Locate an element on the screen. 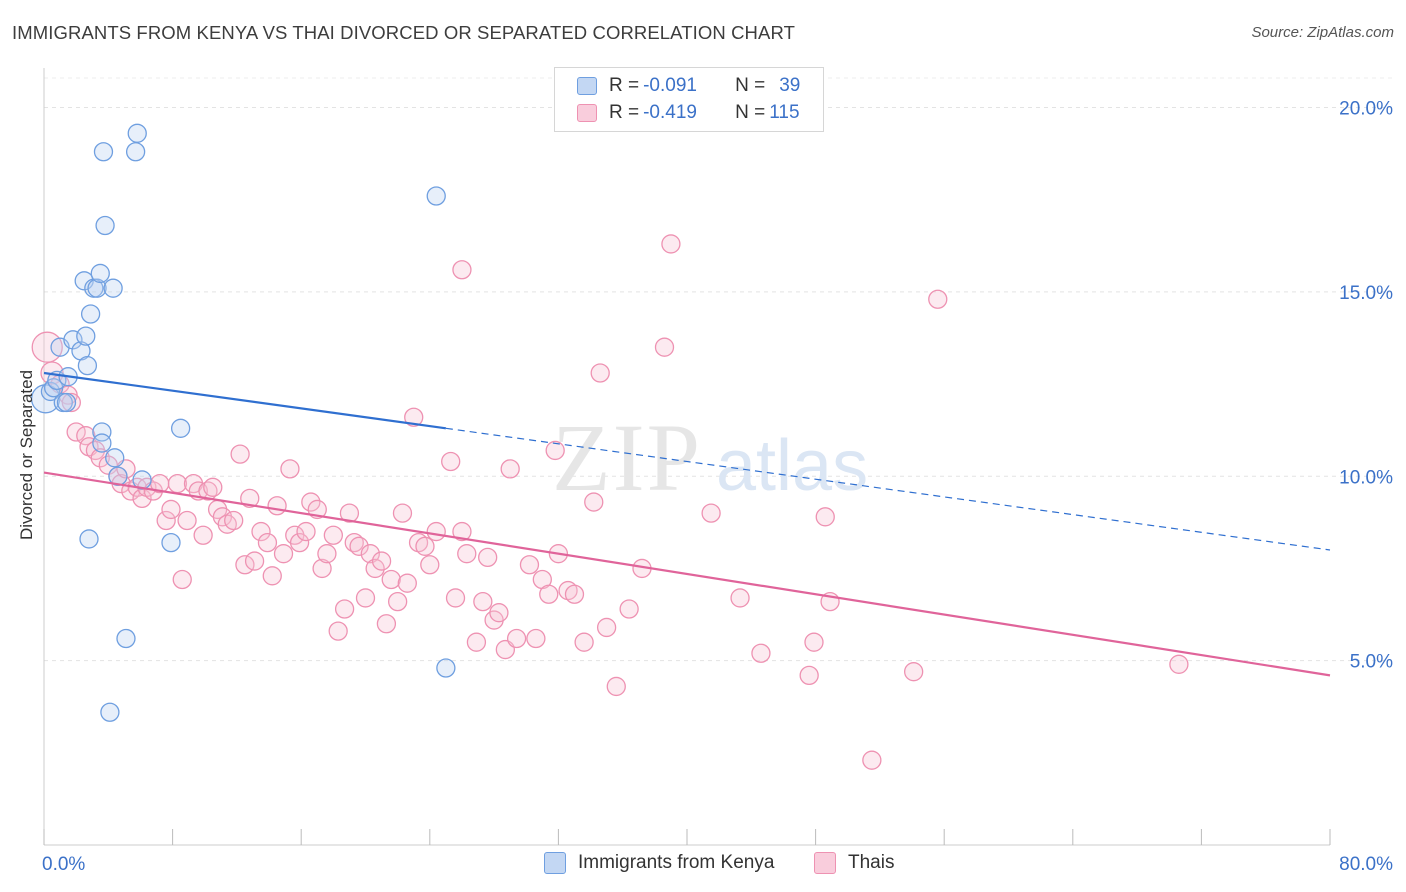 The width and height of the screenshot is (1406, 892). series-legend-kenya: Immigrants from Kenya is located at coordinates (659, 863).